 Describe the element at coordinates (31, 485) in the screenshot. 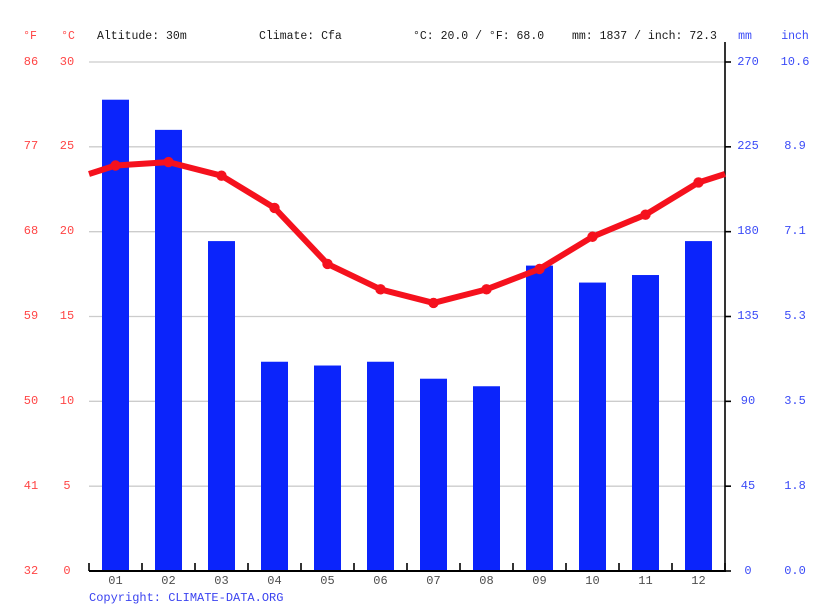

I see `fahrenheit-tick: 41` at that location.